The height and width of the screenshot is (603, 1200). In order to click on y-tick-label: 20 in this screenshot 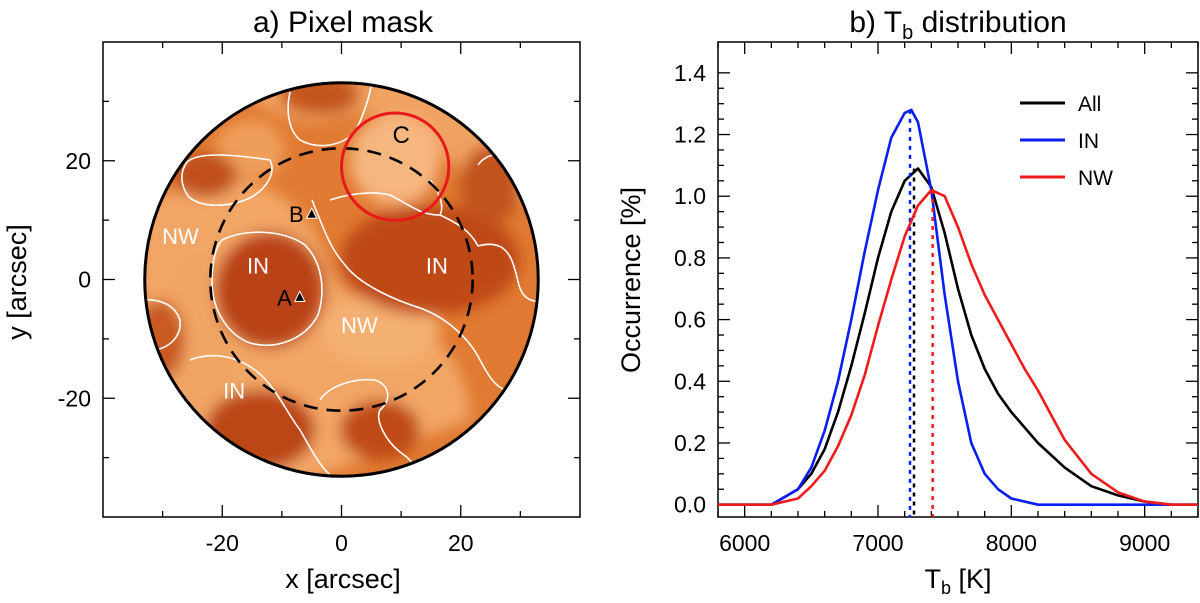, I will do `click(78, 161)`.